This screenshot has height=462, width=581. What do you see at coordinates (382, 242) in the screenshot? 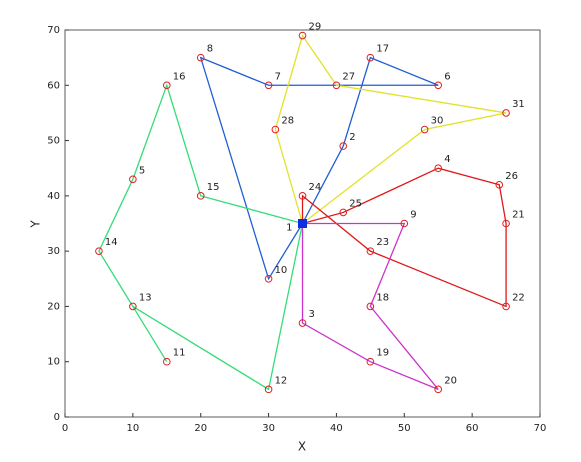
I see `node-label: 23` at bounding box center [382, 242].